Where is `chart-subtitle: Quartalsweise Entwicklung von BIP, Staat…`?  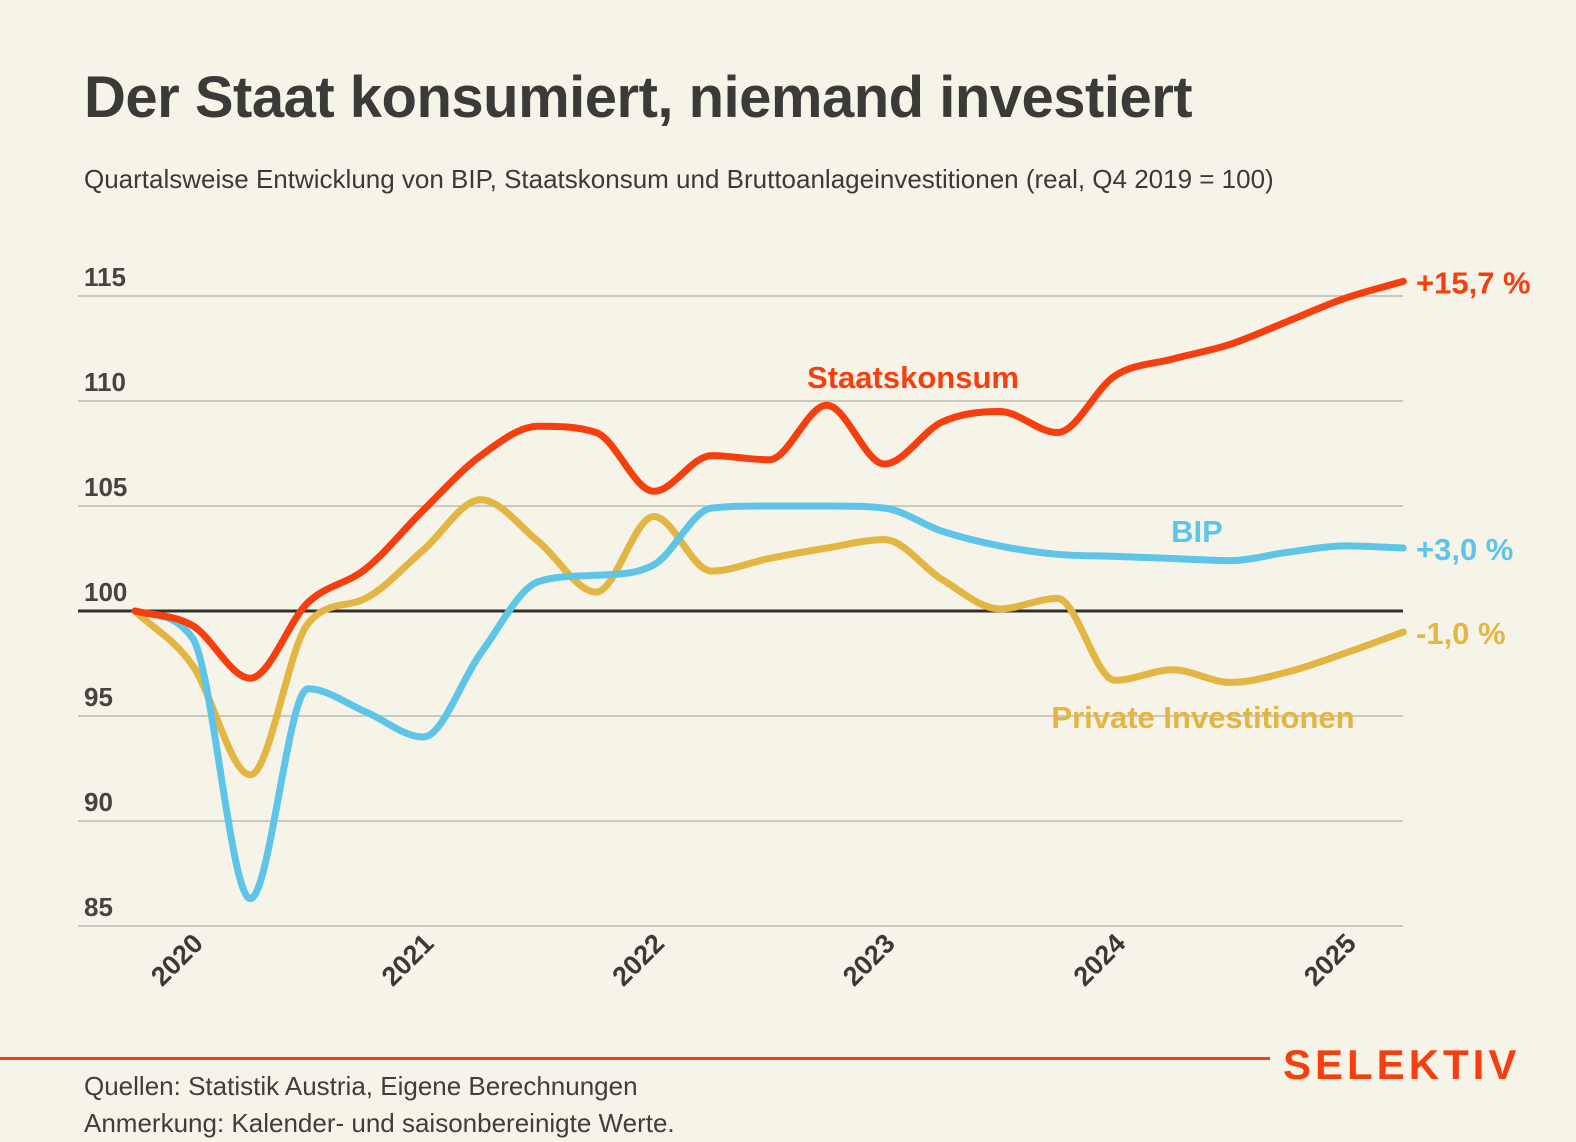
chart-subtitle: Quartalsweise Entwicklung von BIP, Staat… is located at coordinates (679, 179).